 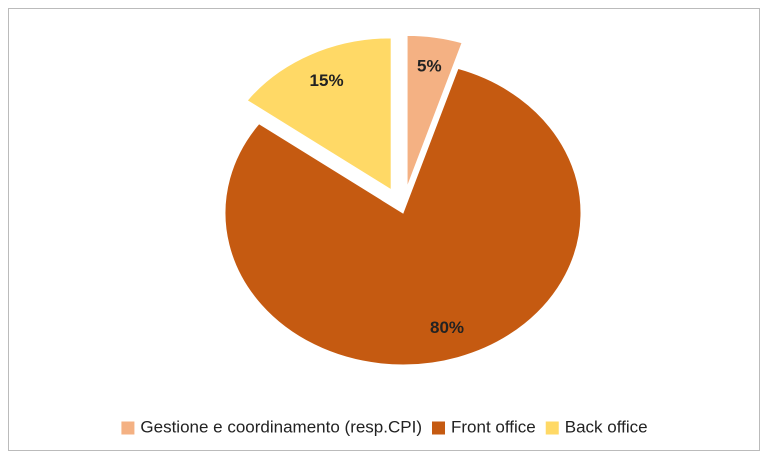 I want to click on legend-label: Gestione e coordinamento (resp.CPI), so click(x=281, y=426).